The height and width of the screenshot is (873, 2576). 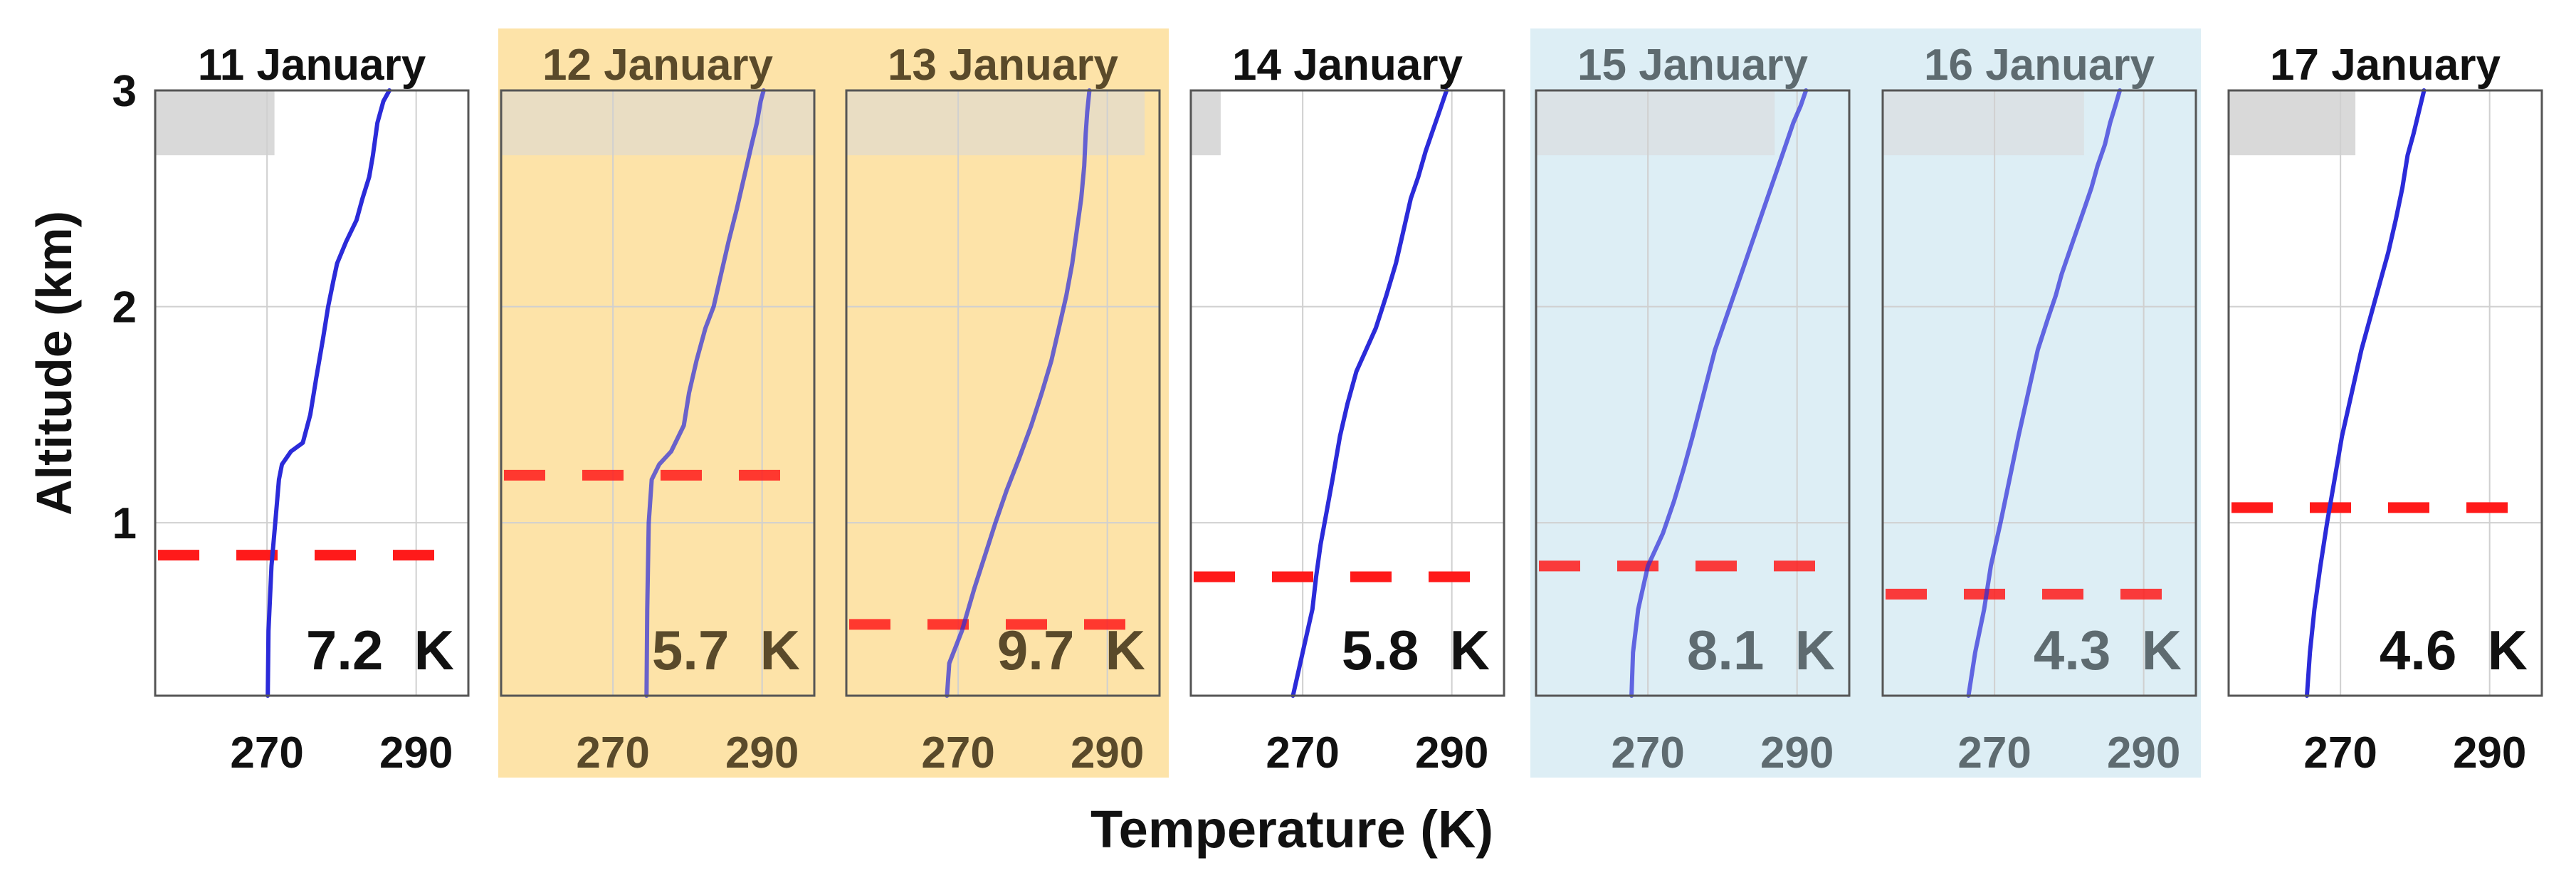 I want to click on panel-value-label: 5.7 K, so click(x=726, y=650).